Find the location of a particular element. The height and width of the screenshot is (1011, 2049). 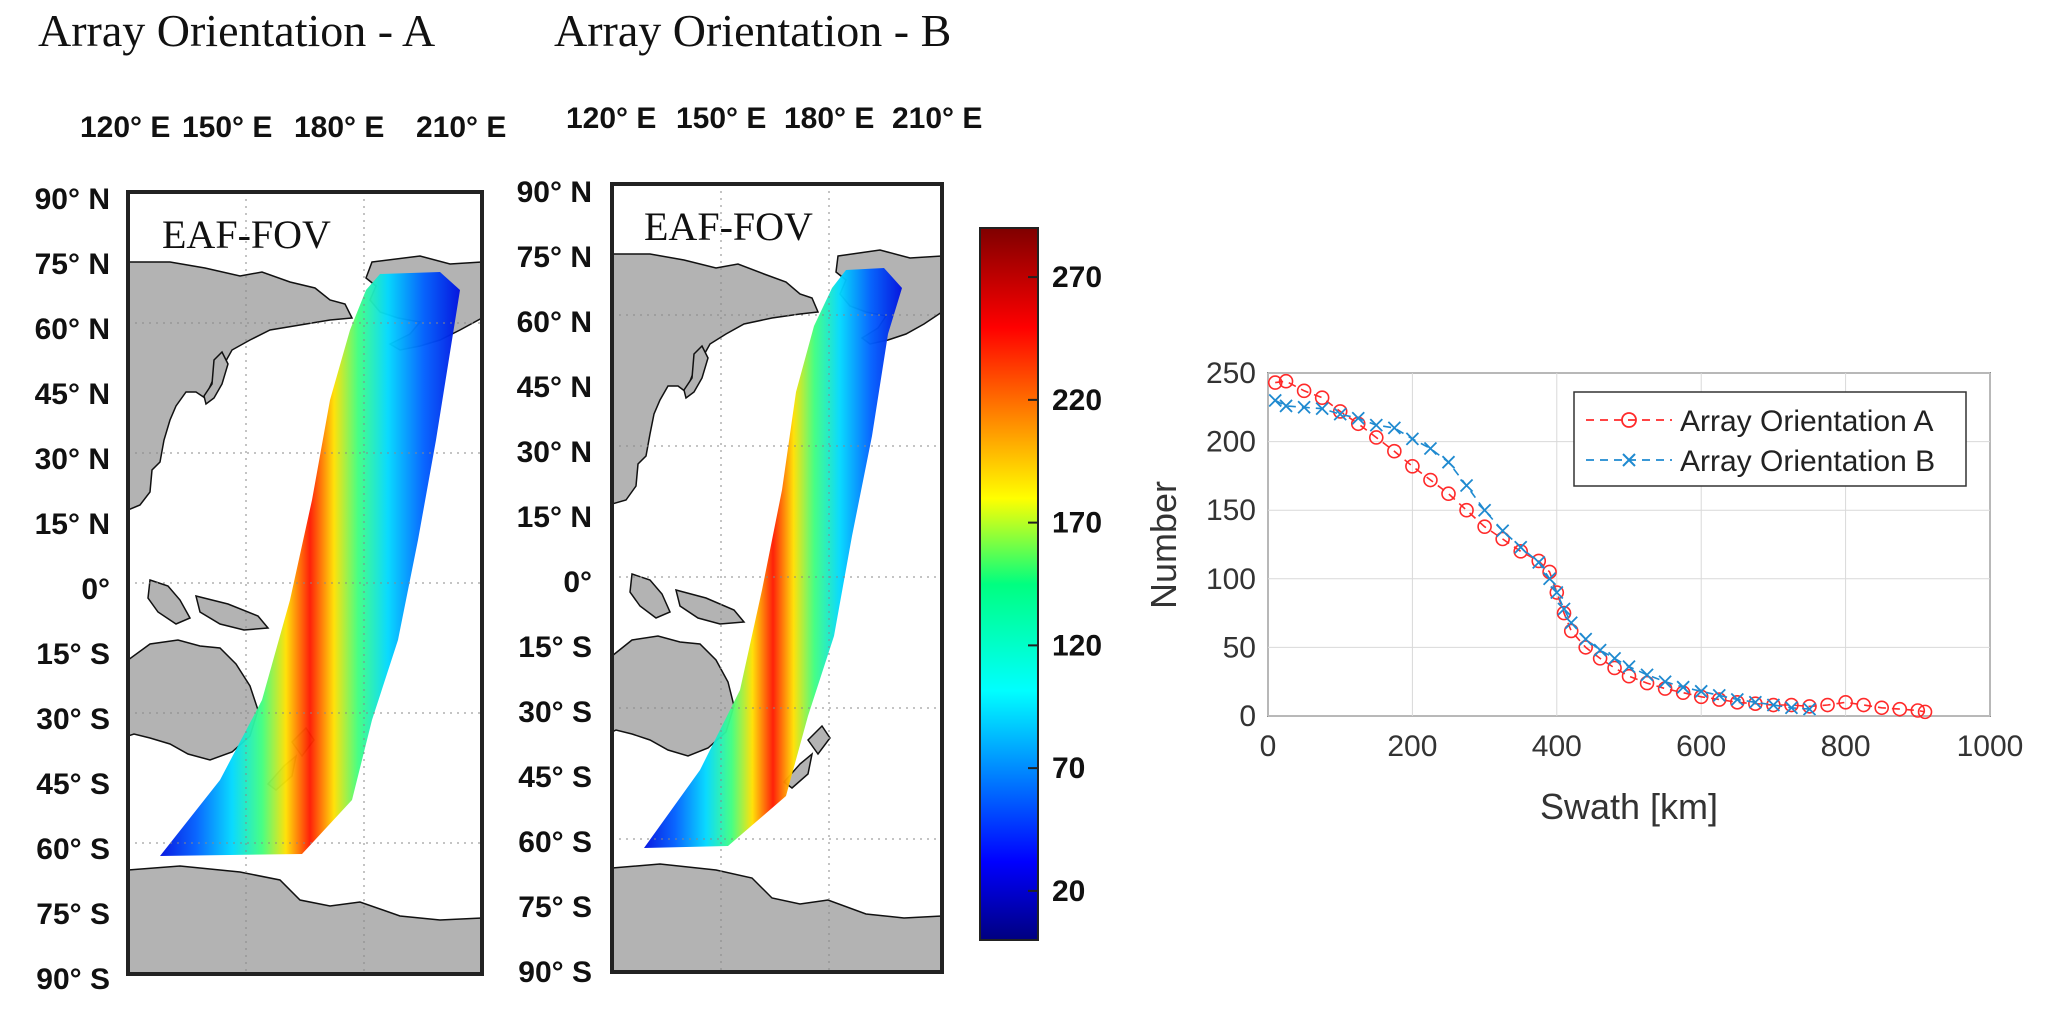

map-a-lon-tick-150: 150° E is located at coordinates (227, 127).